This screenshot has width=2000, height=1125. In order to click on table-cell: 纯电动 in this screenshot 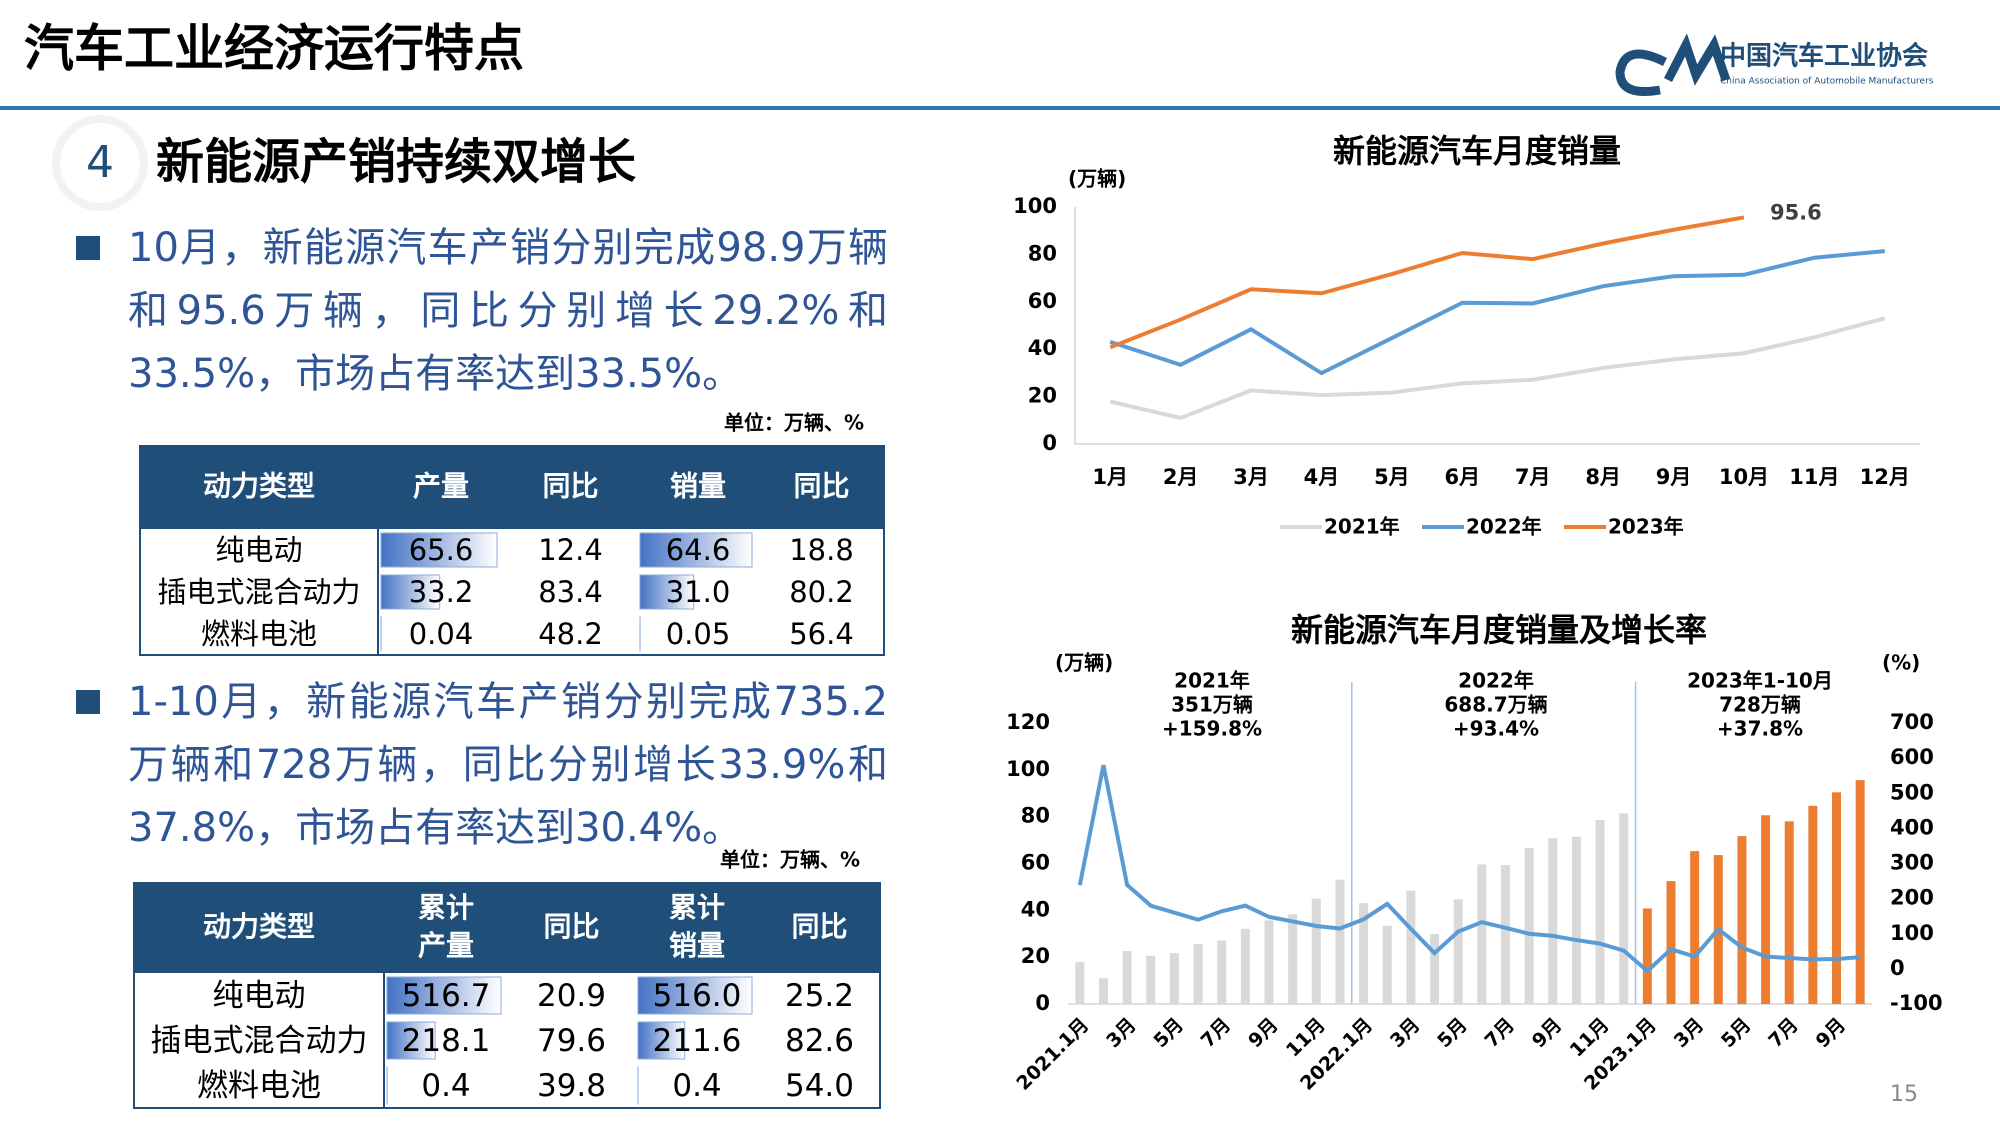, I will do `click(258, 550)`.